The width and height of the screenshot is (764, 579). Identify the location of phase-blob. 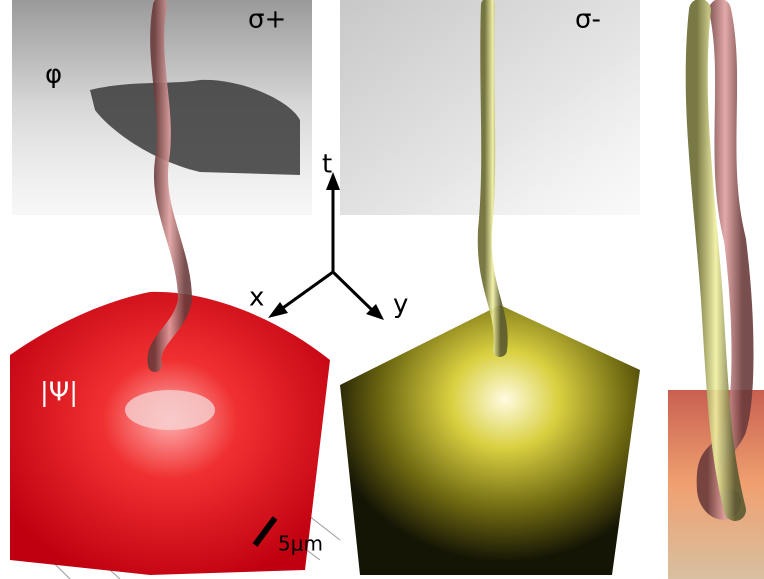
(195, 127).